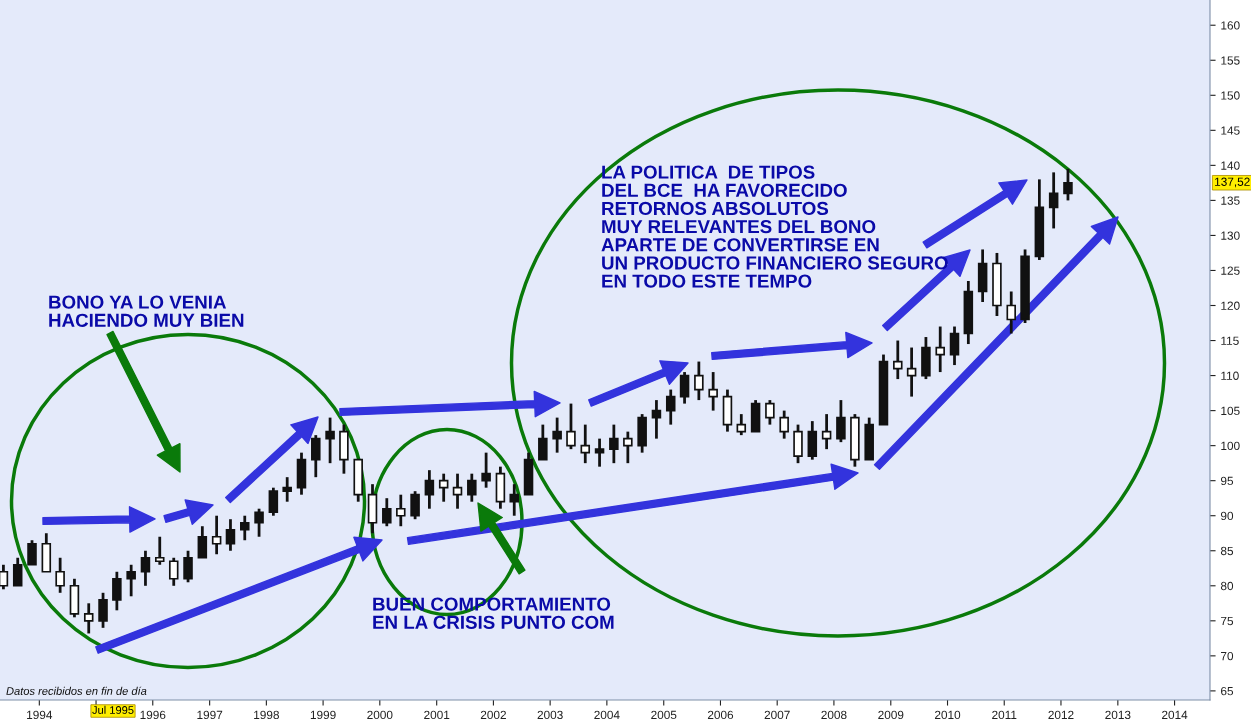 The width and height of the screenshot is (1251, 726). Describe the element at coordinates (76, 690) in the screenshot. I see `annotation: Datos recibidos en fin de día` at that location.